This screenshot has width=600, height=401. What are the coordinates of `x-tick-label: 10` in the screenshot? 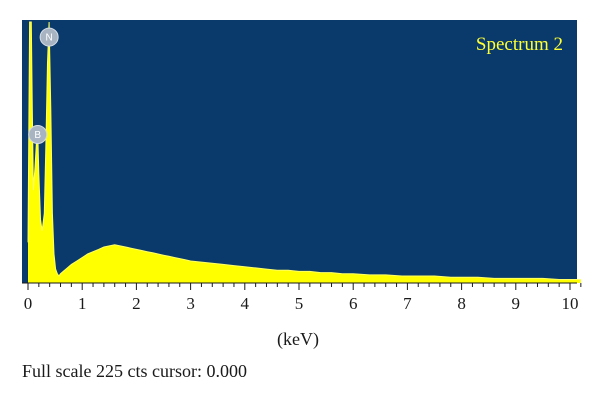 It's located at (570, 303).